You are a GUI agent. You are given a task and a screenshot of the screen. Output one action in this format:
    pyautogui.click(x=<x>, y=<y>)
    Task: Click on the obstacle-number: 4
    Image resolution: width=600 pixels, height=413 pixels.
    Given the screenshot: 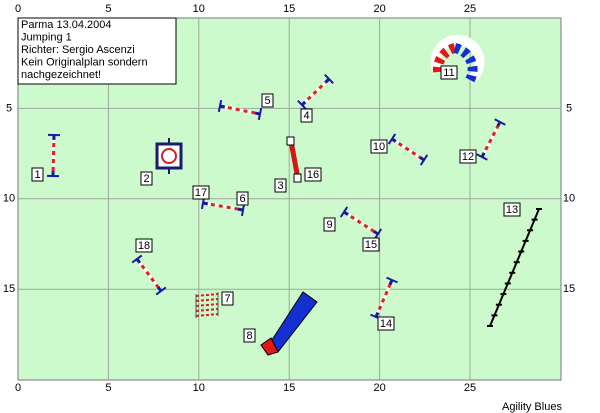 What is the action you would take?
    pyautogui.click(x=306, y=116)
    